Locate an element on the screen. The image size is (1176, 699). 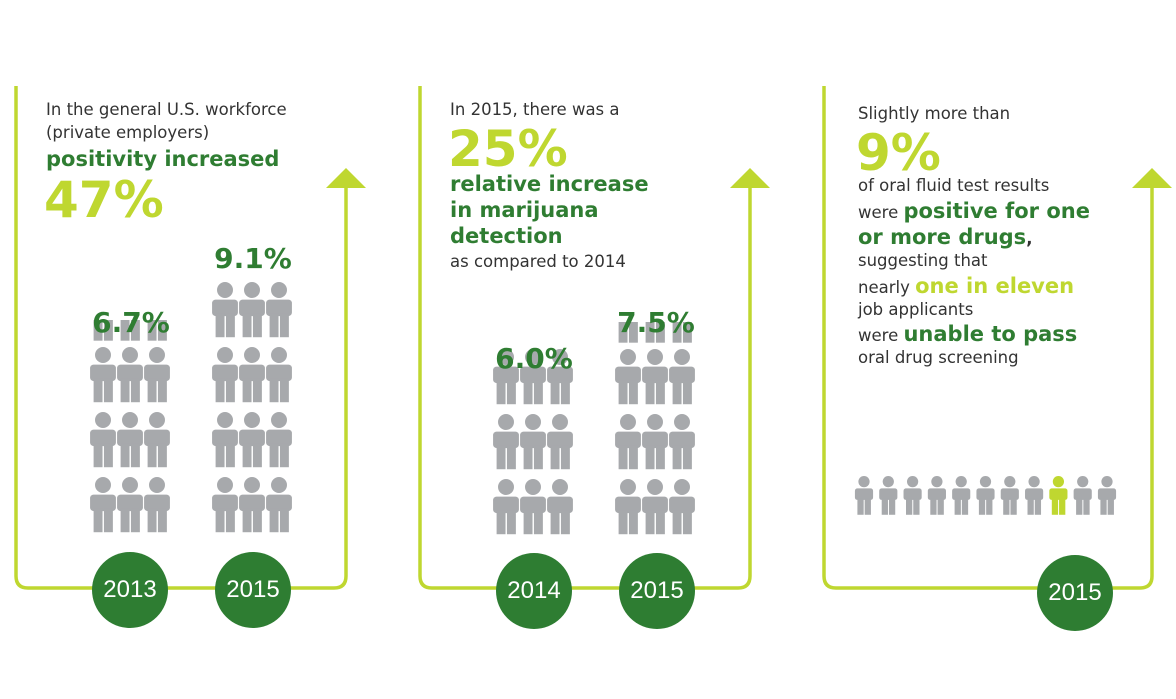
panel1-line2: (private employers) is located at coordinates (128, 132).